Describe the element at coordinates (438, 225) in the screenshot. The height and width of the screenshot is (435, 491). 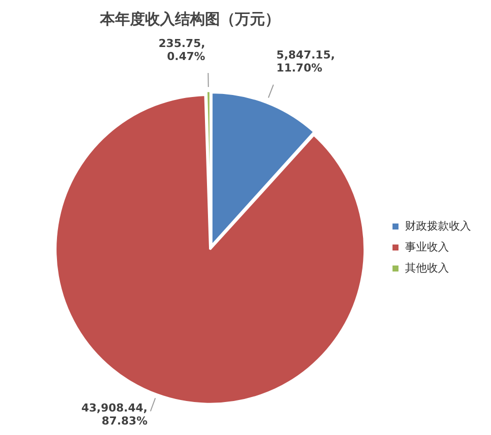
I see `legend-label: 财政拨款收入` at that location.